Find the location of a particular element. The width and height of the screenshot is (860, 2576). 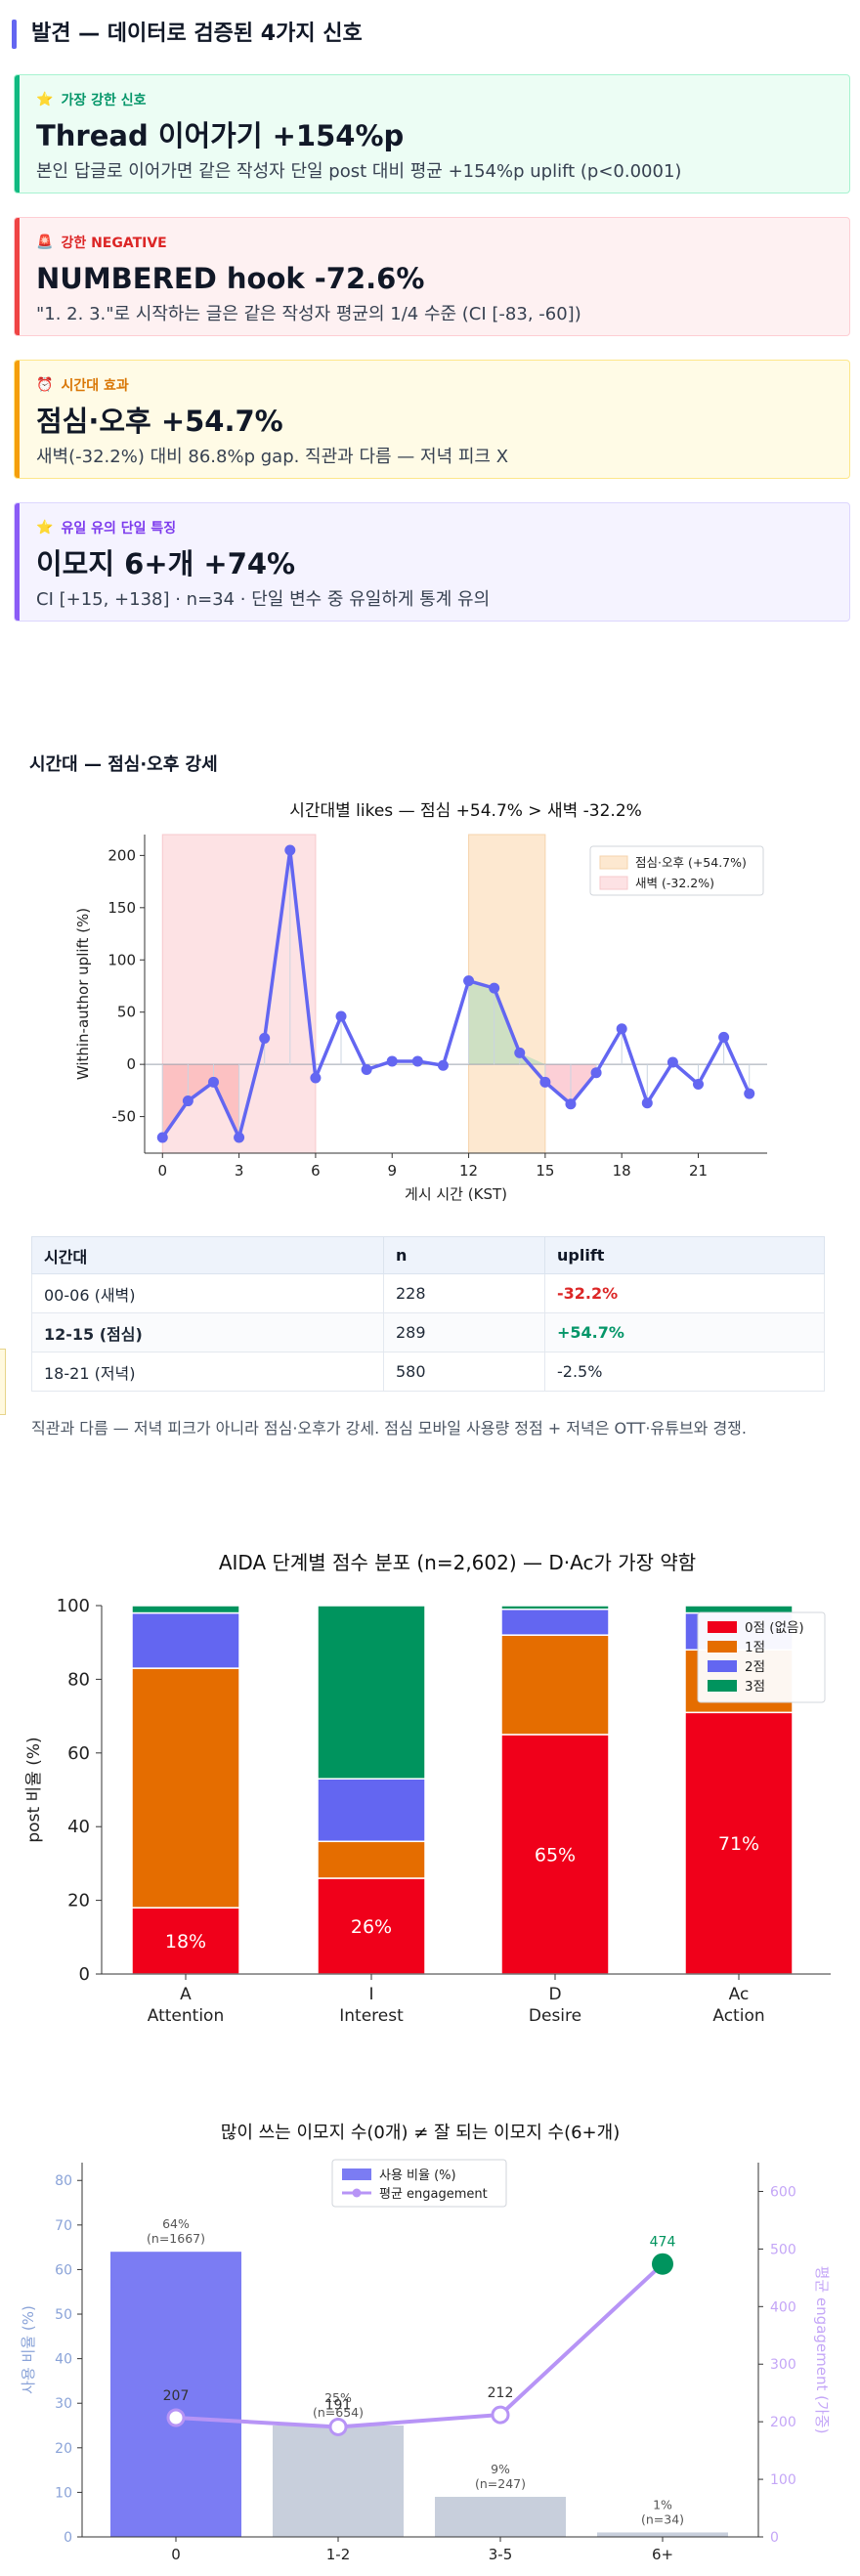

data-label: 18% is located at coordinates (186, 1942).